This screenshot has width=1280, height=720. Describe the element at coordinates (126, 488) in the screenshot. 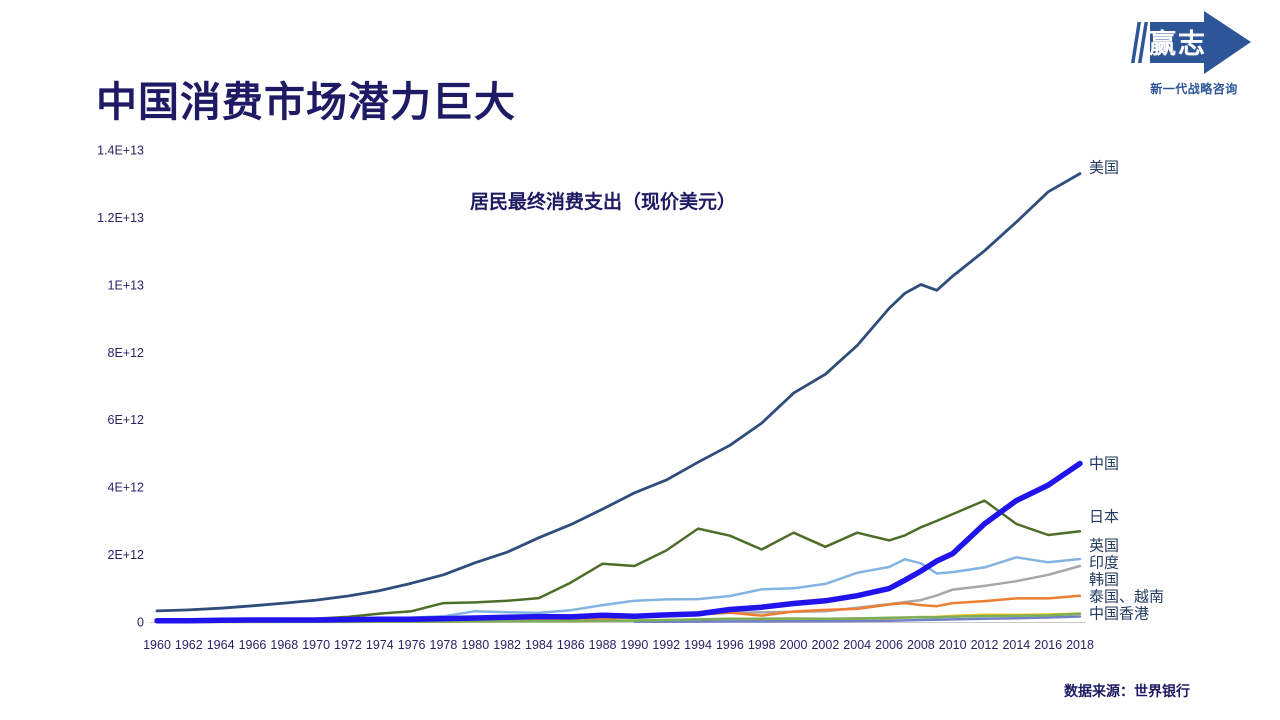

I see `y-tick-label: 4E+12` at that location.